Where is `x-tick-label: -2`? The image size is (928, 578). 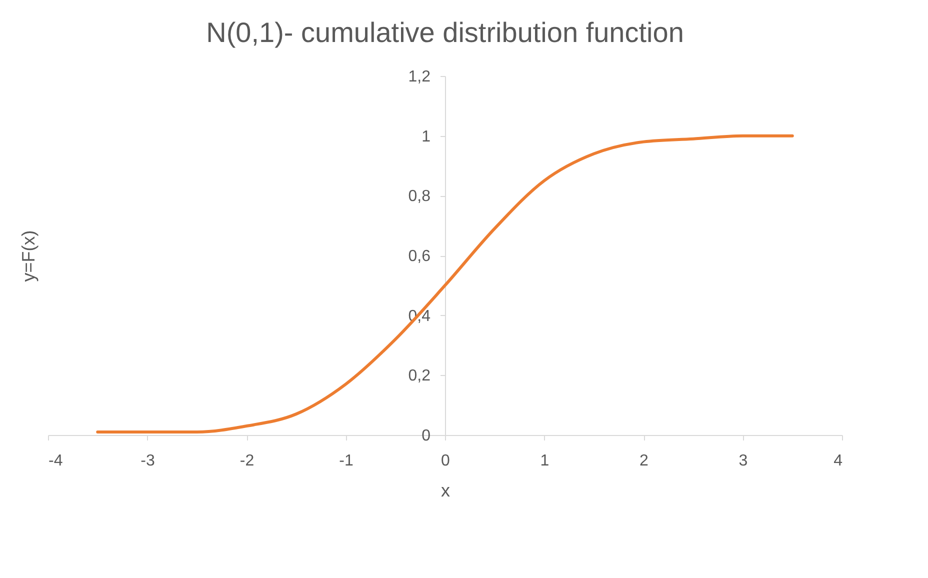
x-tick-label: -2 is located at coordinates (247, 461).